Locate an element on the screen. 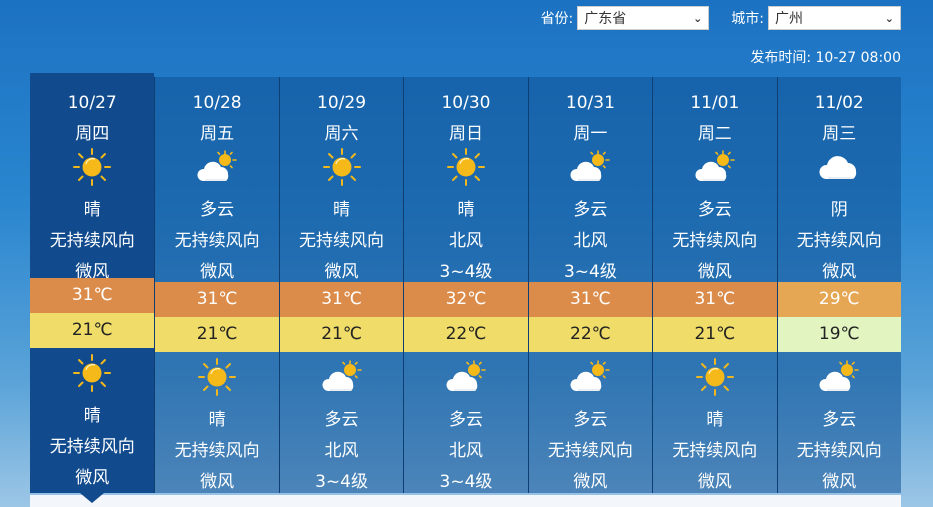 Image resolution: width=933 pixels, height=507 pixels. date: 11/01 is located at coordinates (715, 103).